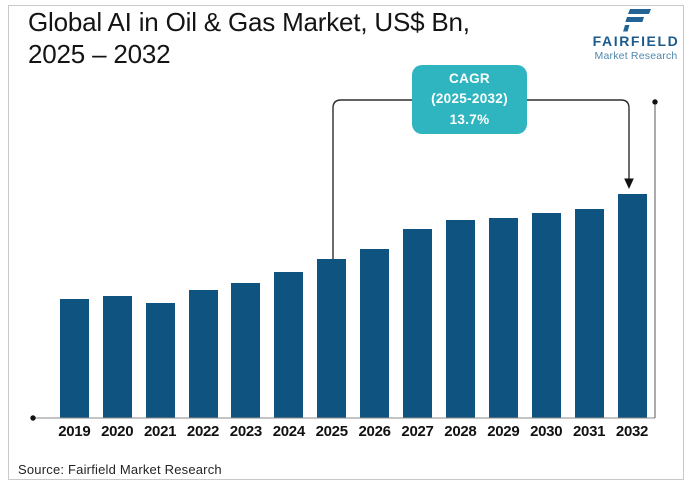 The width and height of the screenshot is (691, 485). I want to click on bar-2030, so click(546, 315).